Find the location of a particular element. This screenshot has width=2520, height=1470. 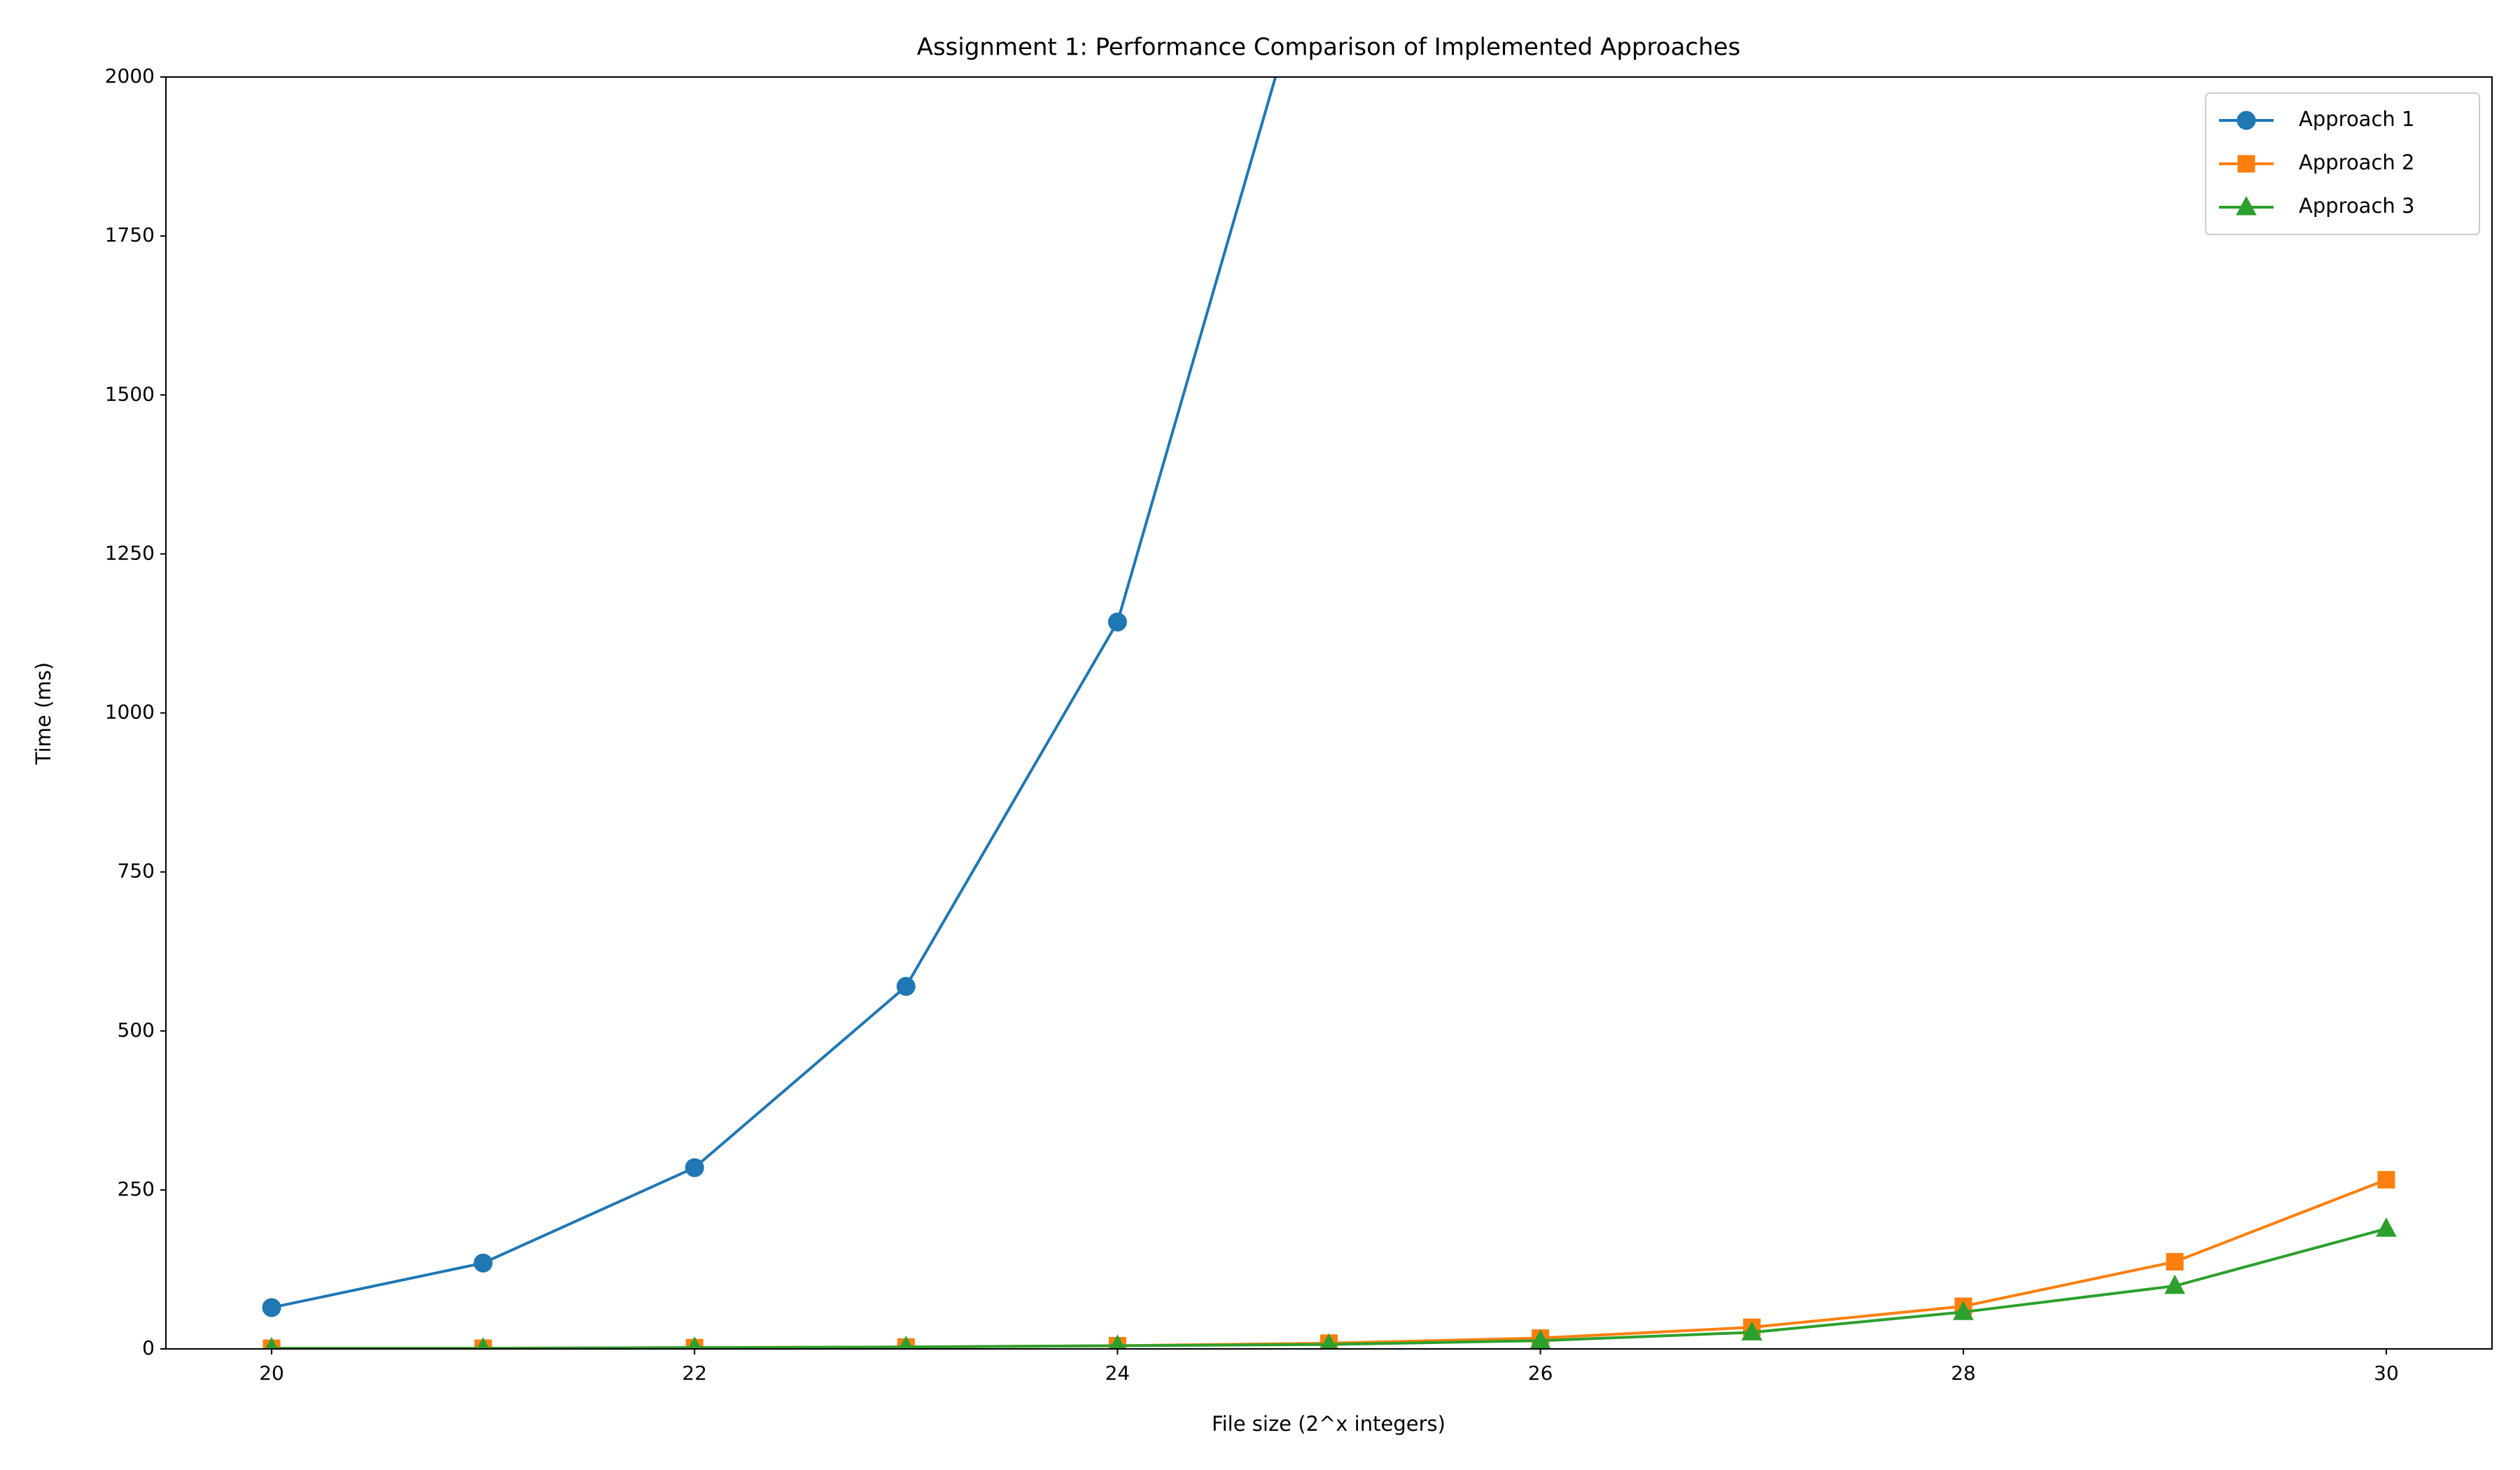

y-tick-label: 1250 is located at coordinates (130, 552).